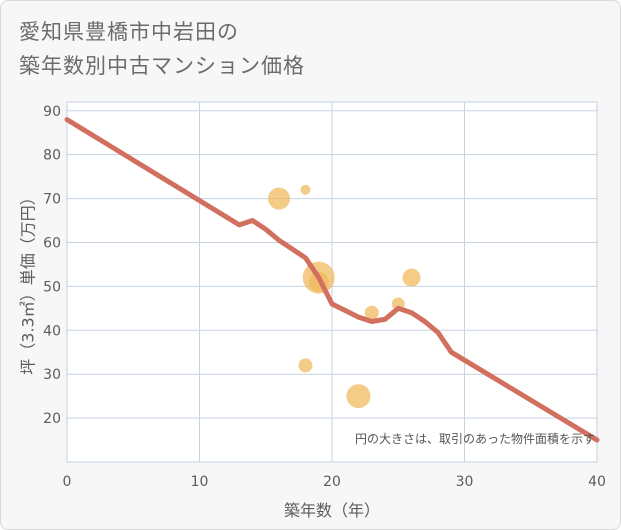  What do you see at coordinates (52, 156) in the screenshot?
I see `y-tick-label: 80` at bounding box center [52, 156].